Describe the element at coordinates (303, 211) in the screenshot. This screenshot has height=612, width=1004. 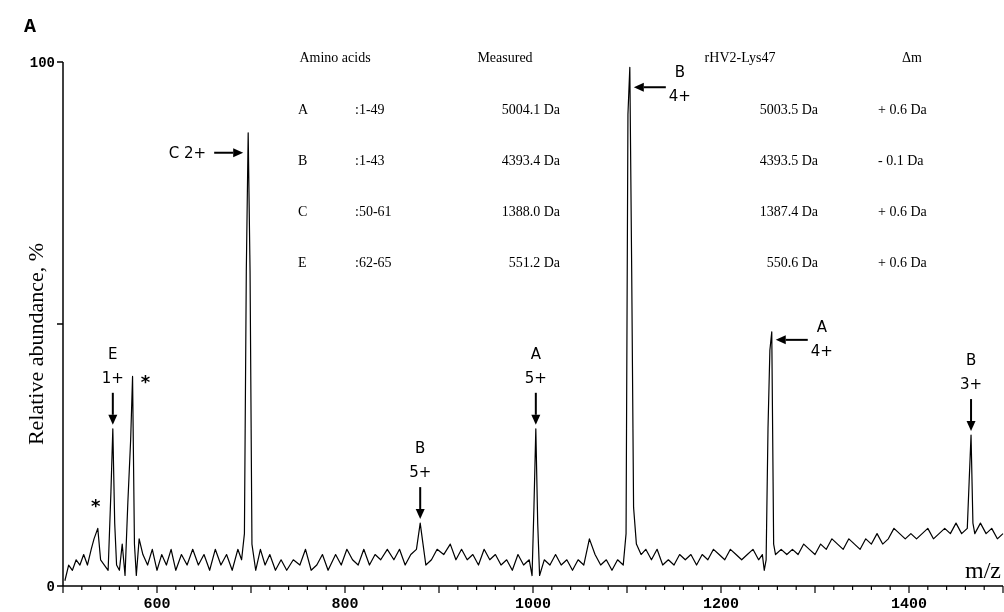
I see `annotation: C` at that location.